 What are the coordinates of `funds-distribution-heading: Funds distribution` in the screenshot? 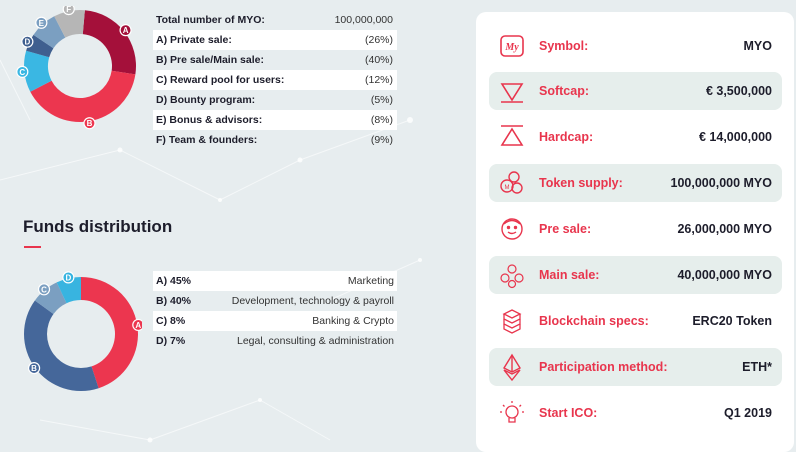 It's located at (98, 226).